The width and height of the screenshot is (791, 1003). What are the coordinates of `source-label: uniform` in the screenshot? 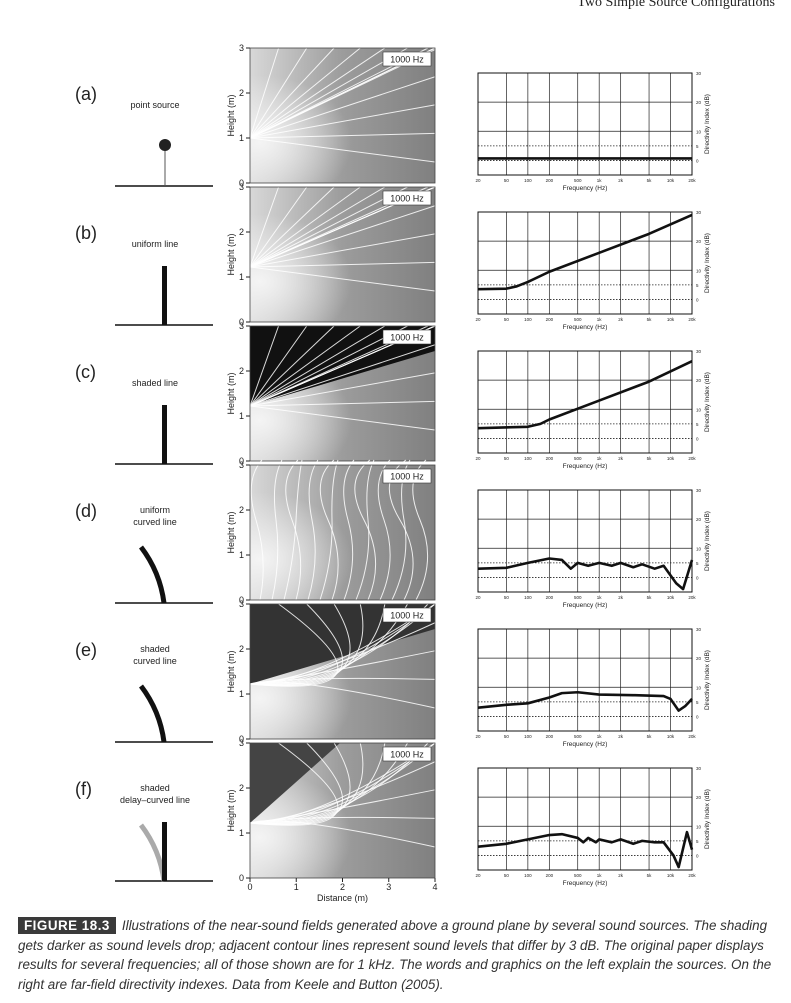 It's located at (155, 510).